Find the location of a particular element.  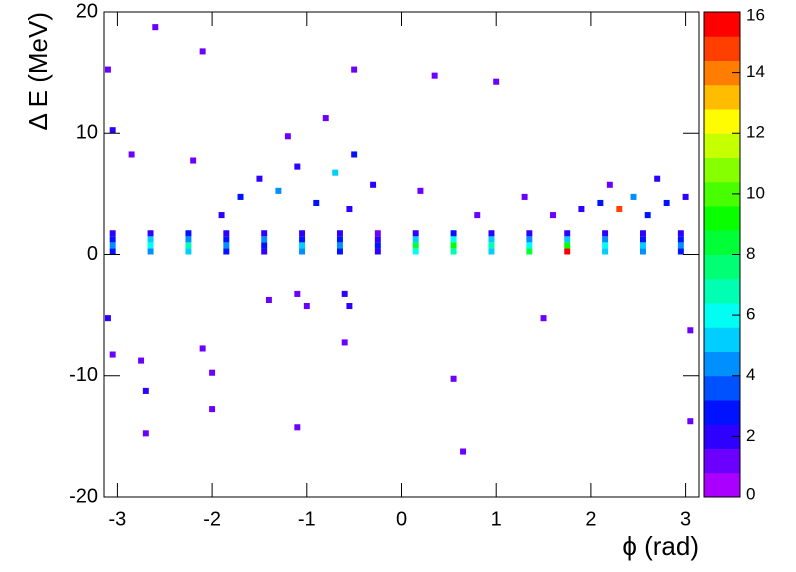

y-tick-label: -20 is located at coordinates (83, 496).